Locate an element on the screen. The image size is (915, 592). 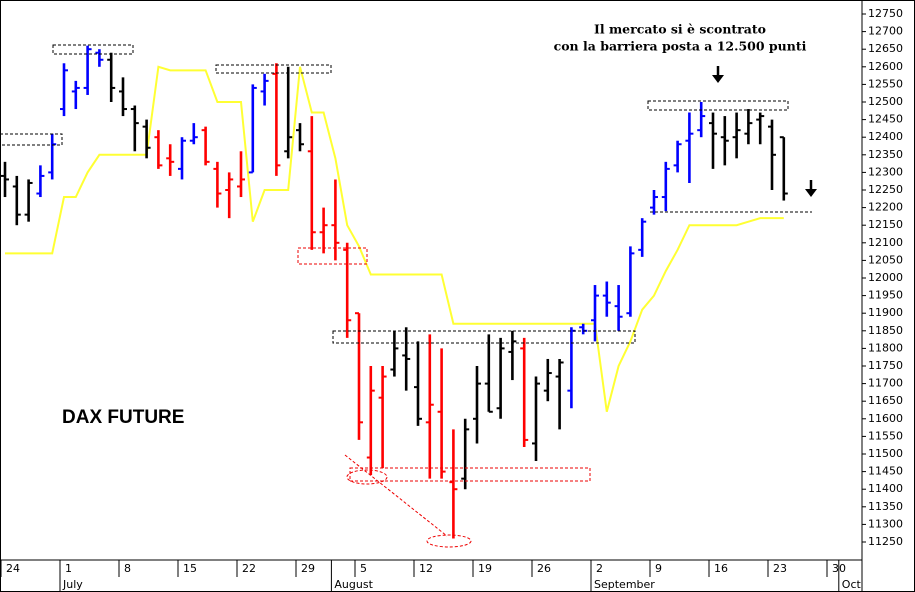
y-tick-label: 12450 is located at coordinates (885, 119).